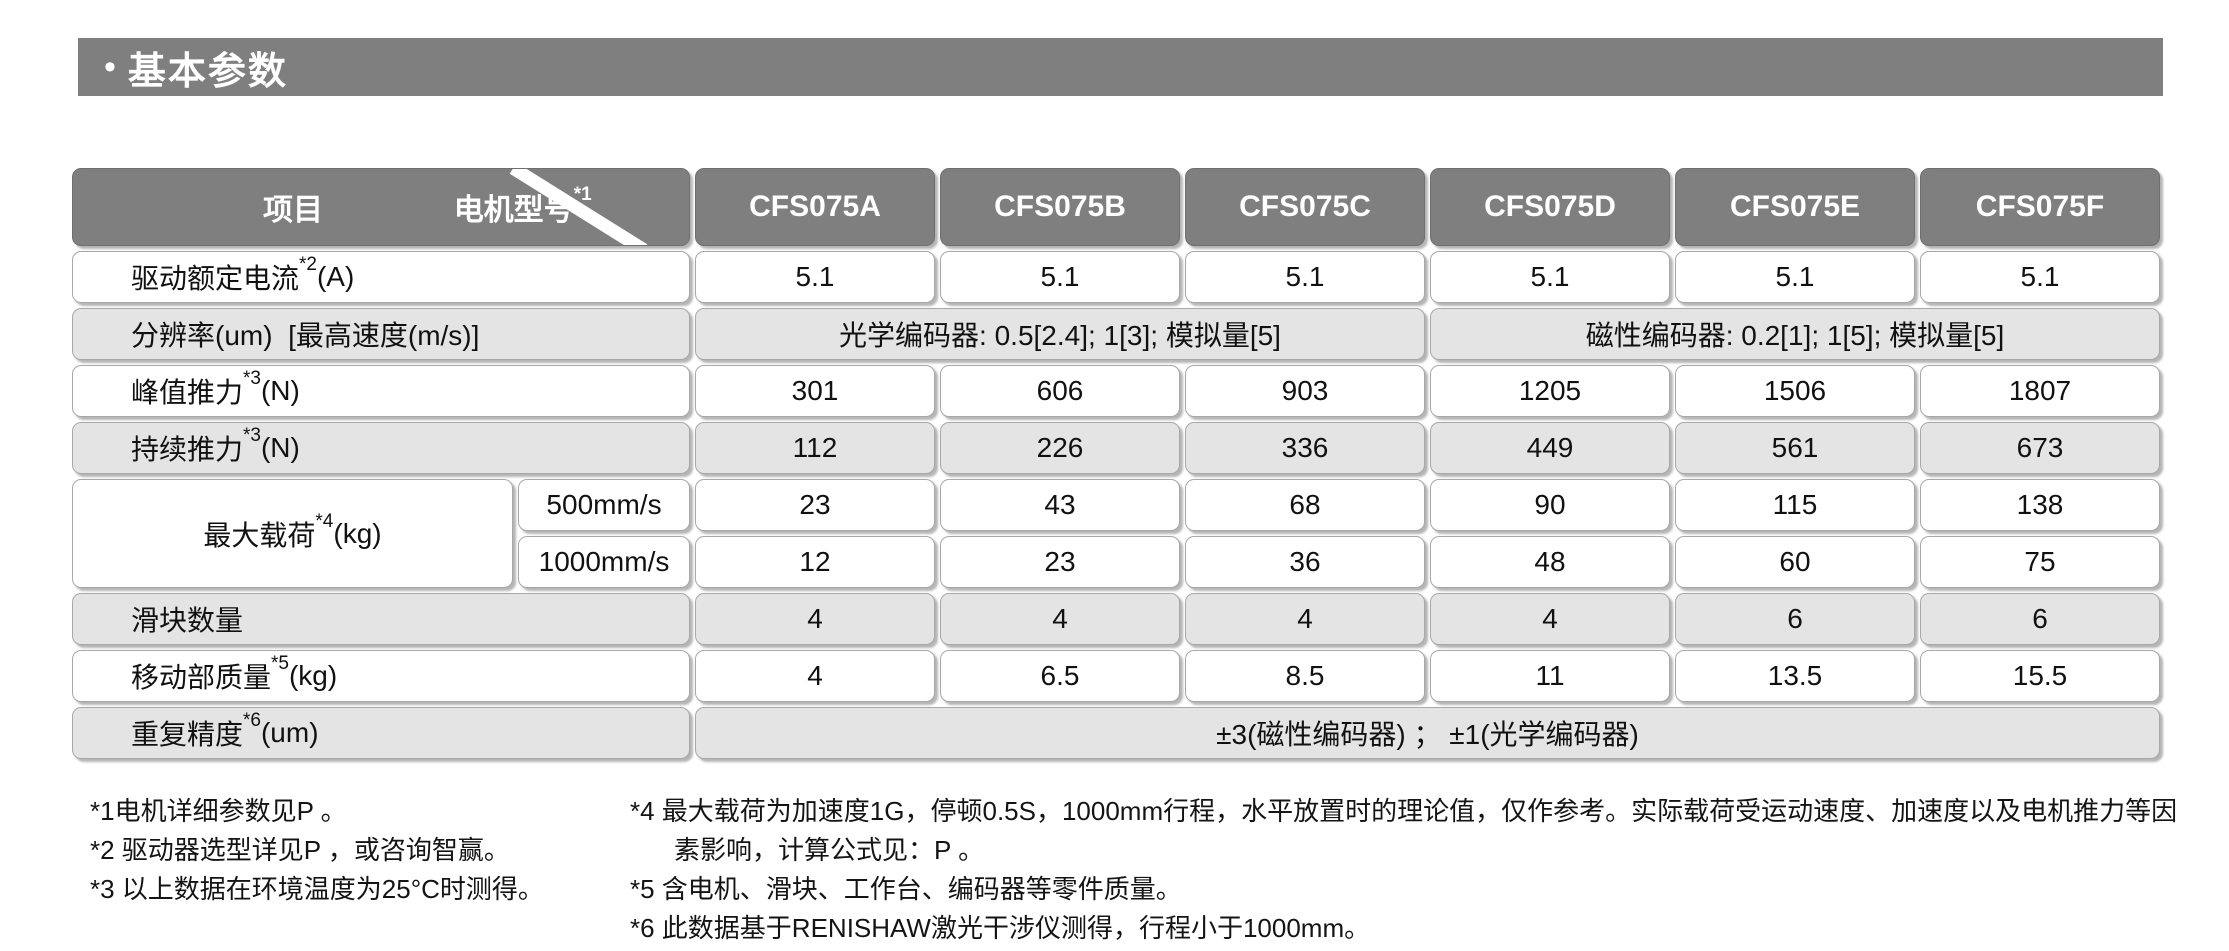  I want to click on value-cell: 1506, so click(1795, 391).